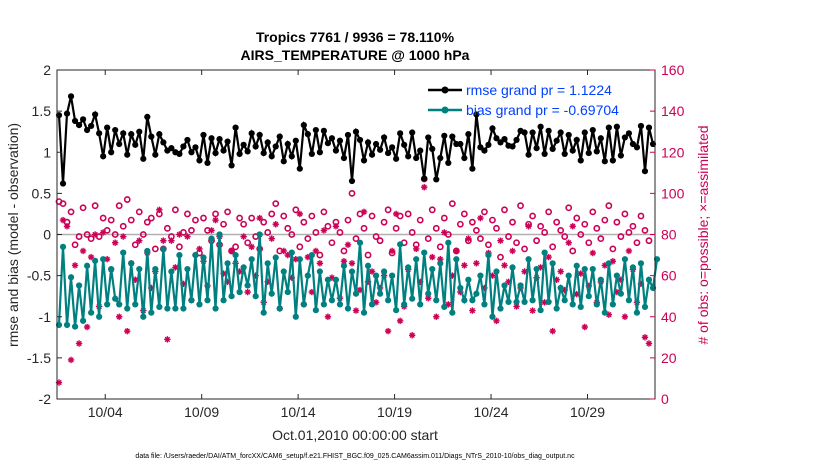 Image resolution: width=830 pixels, height=470 pixels. I want to click on left-y-axis-ticks: 2 1.5 1 0.5 0 -0.5 -1 -1.5 -2, so click(44, 234).